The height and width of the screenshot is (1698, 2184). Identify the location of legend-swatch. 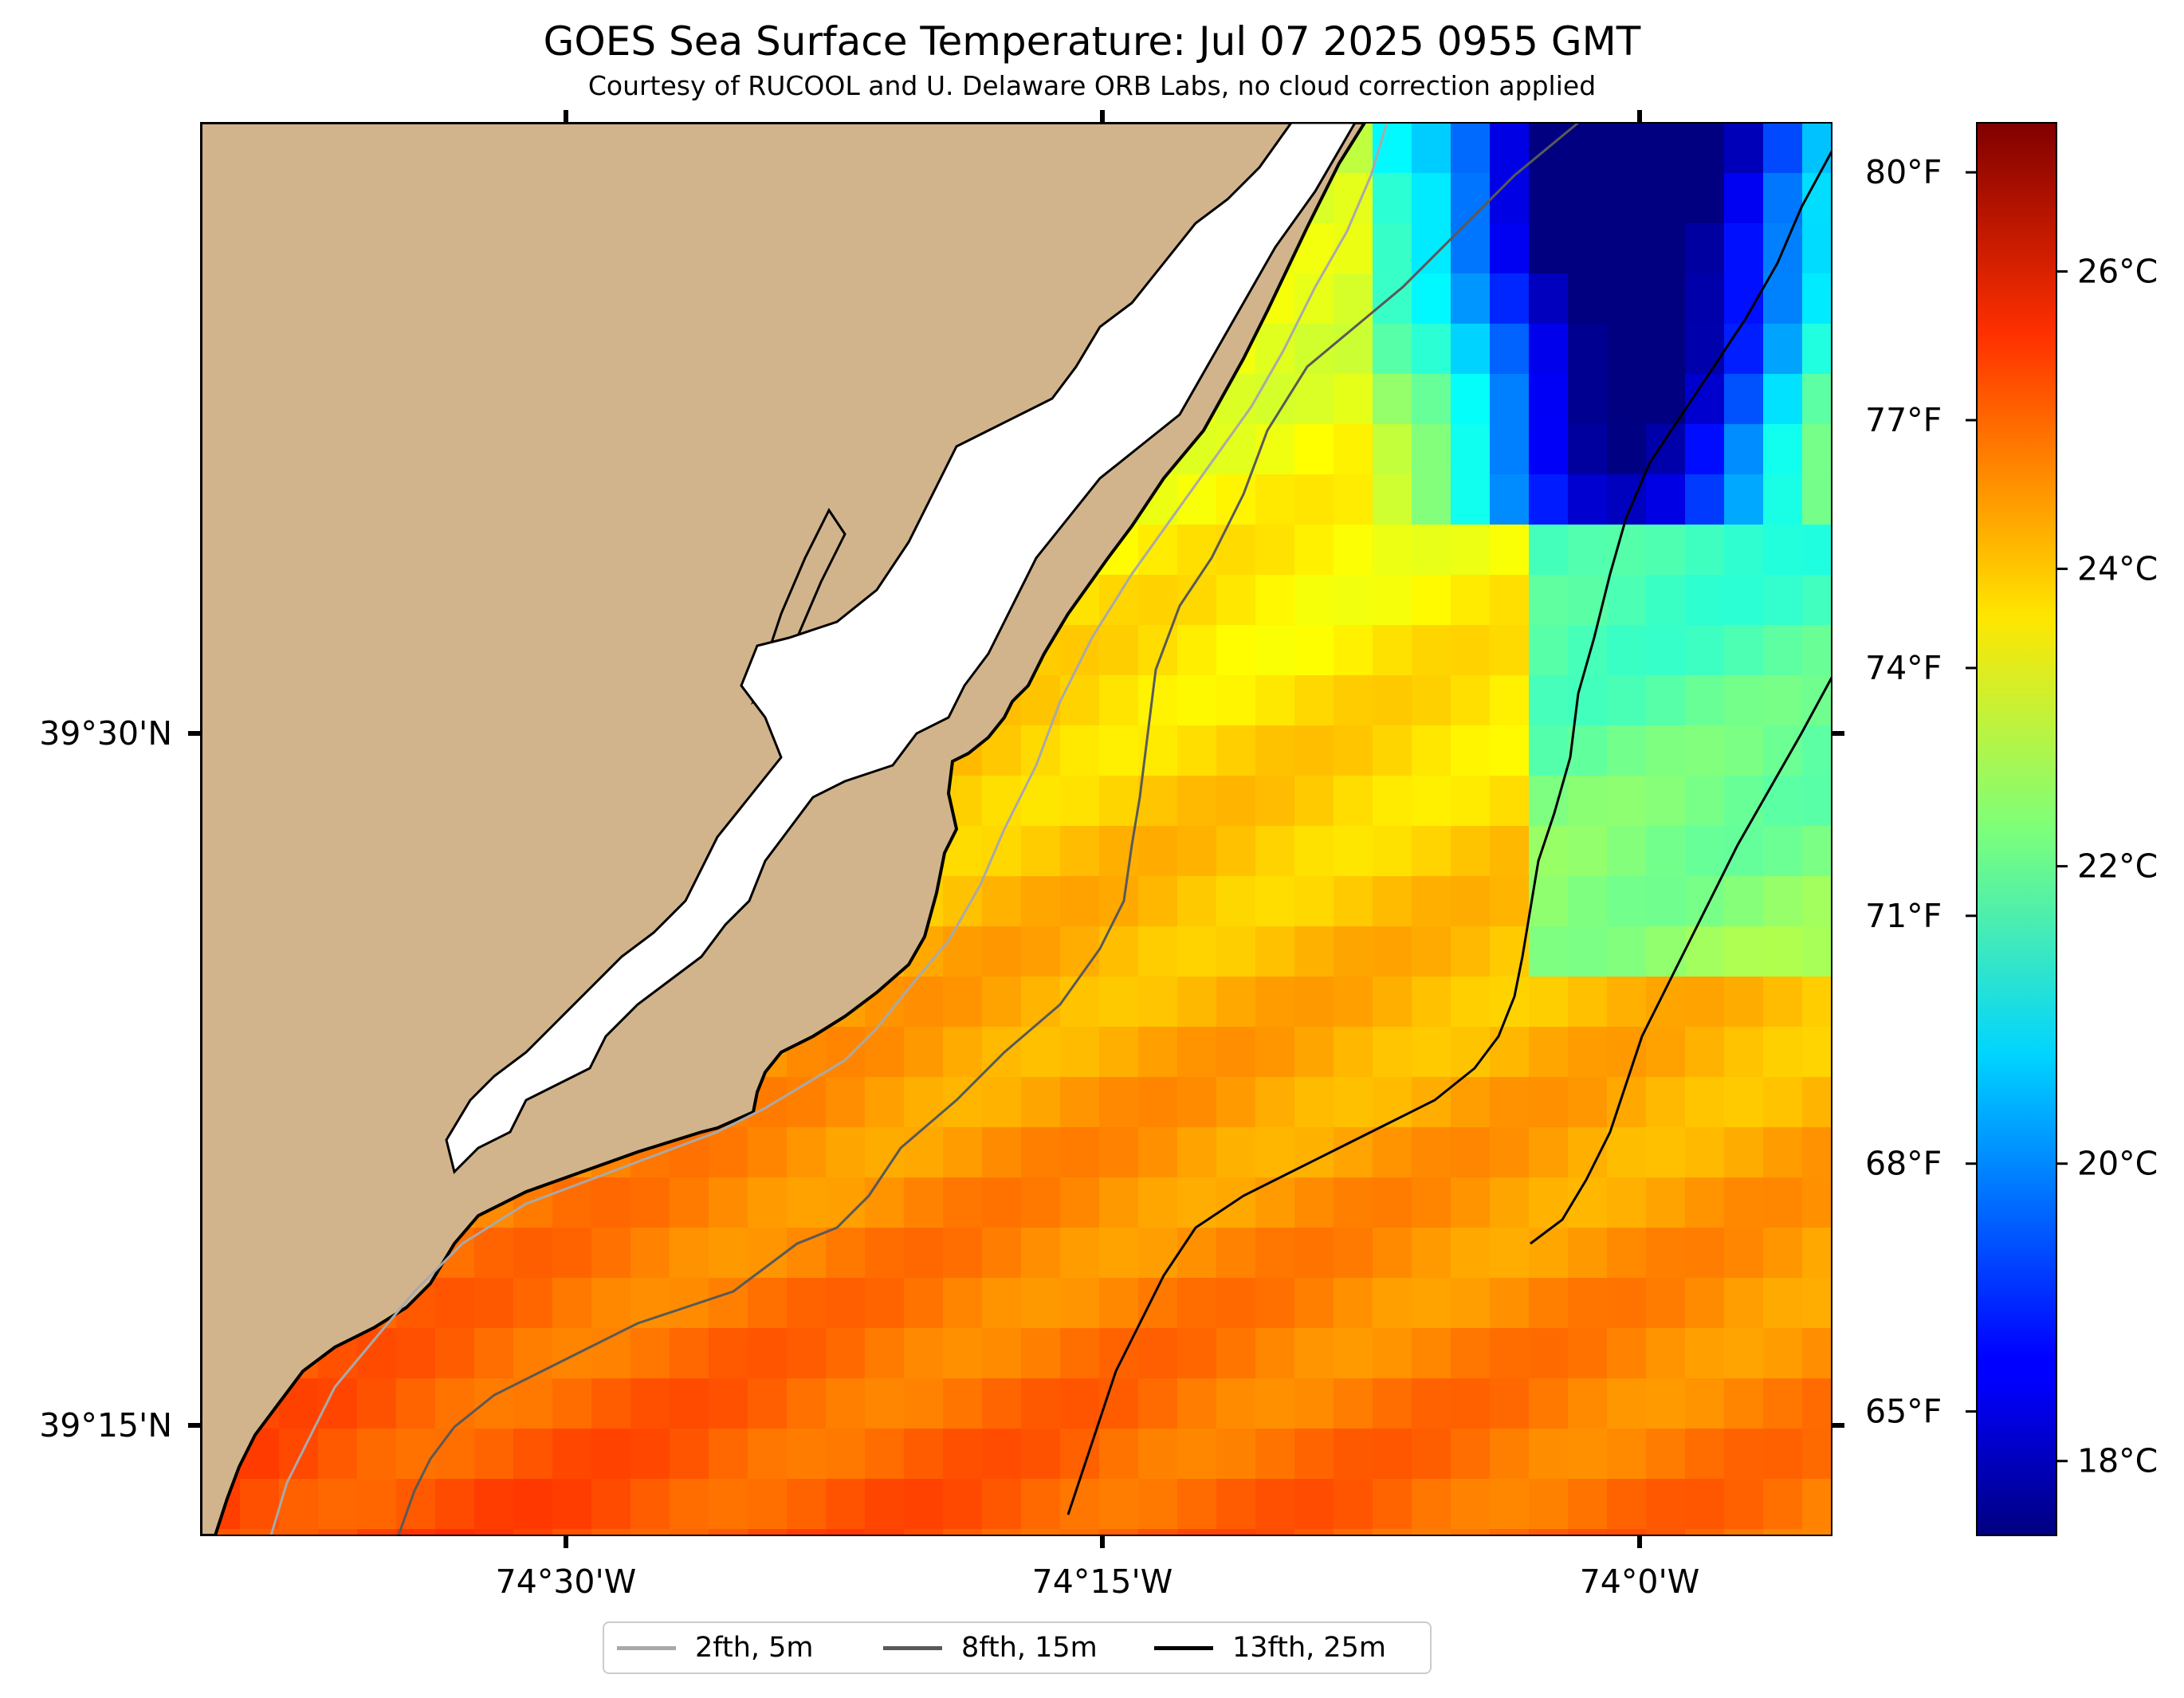
(646, 1648).